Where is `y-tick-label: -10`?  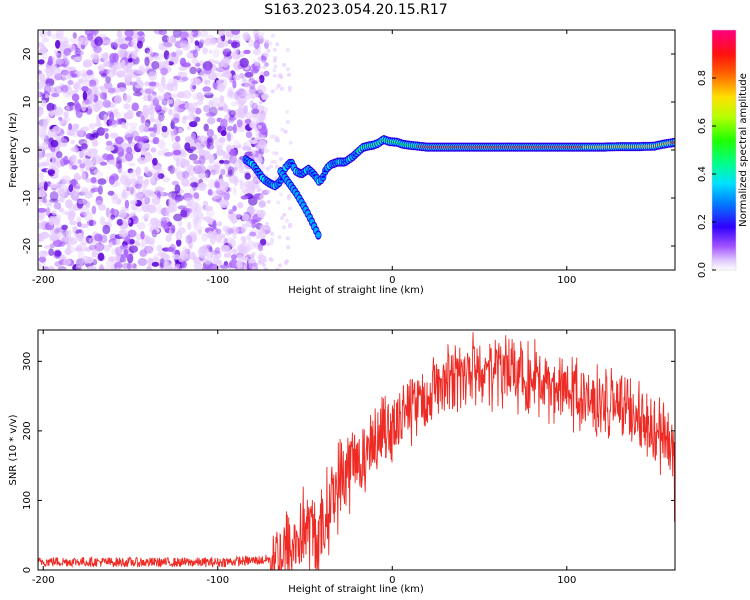
y-tick-label: -10 is located at coordinates (27, 198).